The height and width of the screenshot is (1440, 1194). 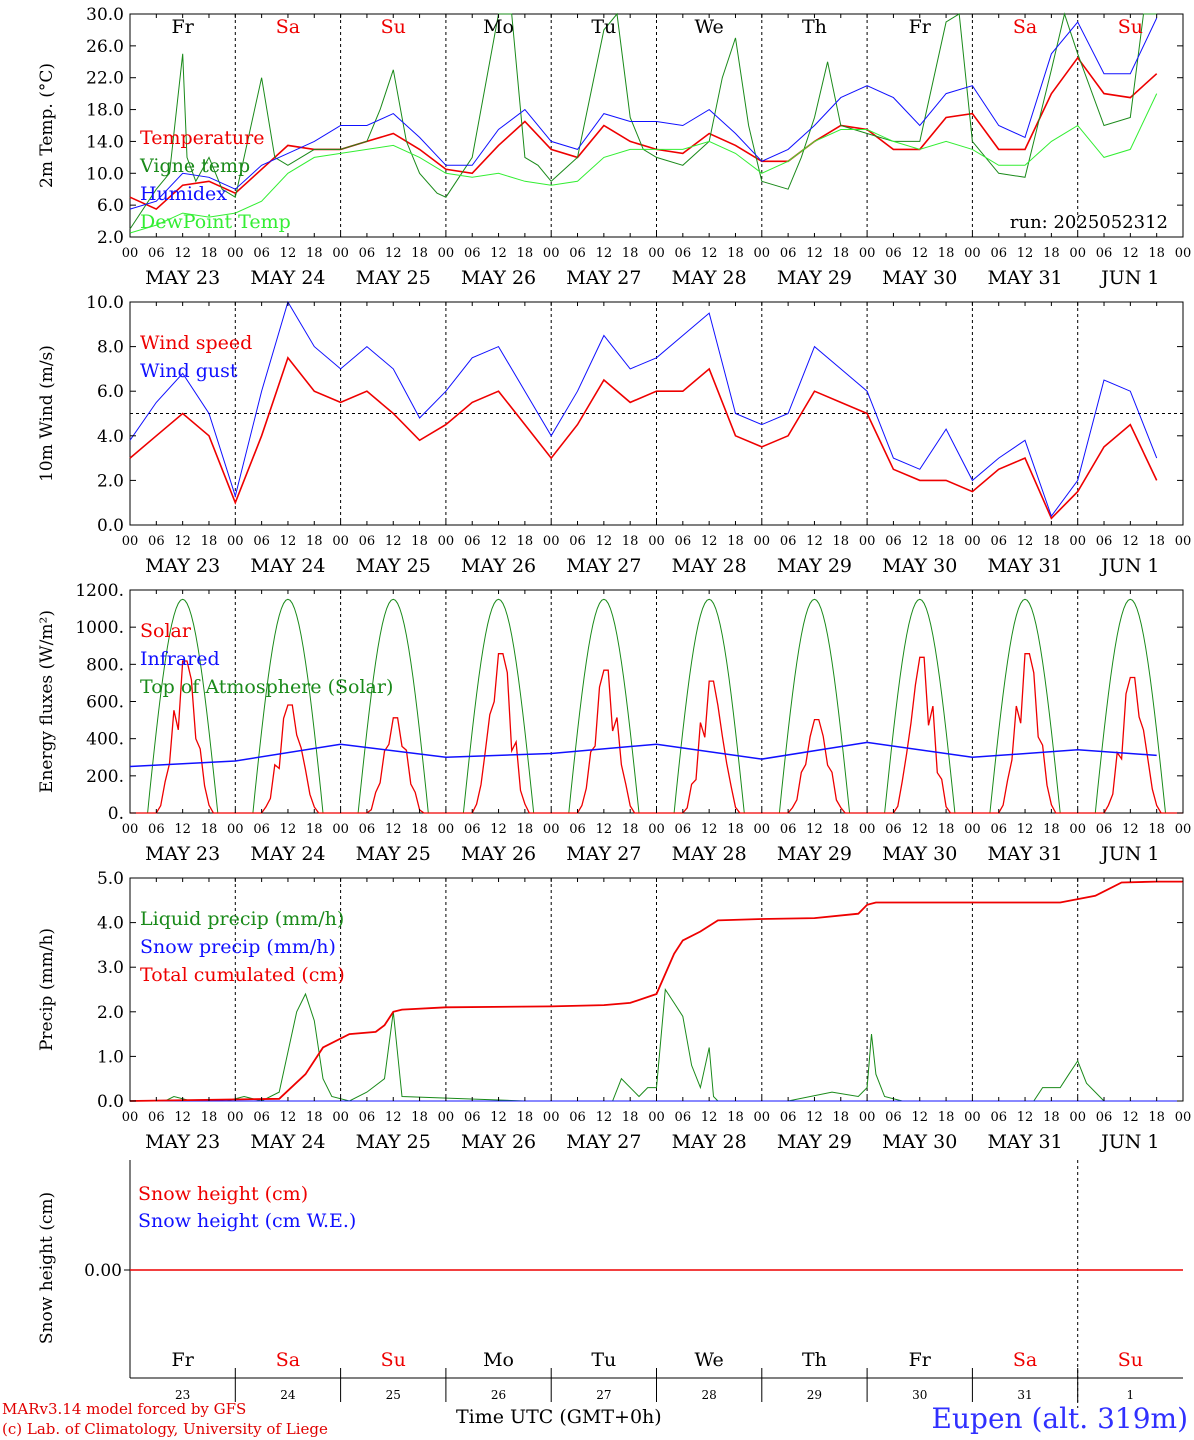 What do you see at coordinates (99, 591) in the screenshot?
I see `y-tick-label: 1200.` at bounding box center [99, 591].